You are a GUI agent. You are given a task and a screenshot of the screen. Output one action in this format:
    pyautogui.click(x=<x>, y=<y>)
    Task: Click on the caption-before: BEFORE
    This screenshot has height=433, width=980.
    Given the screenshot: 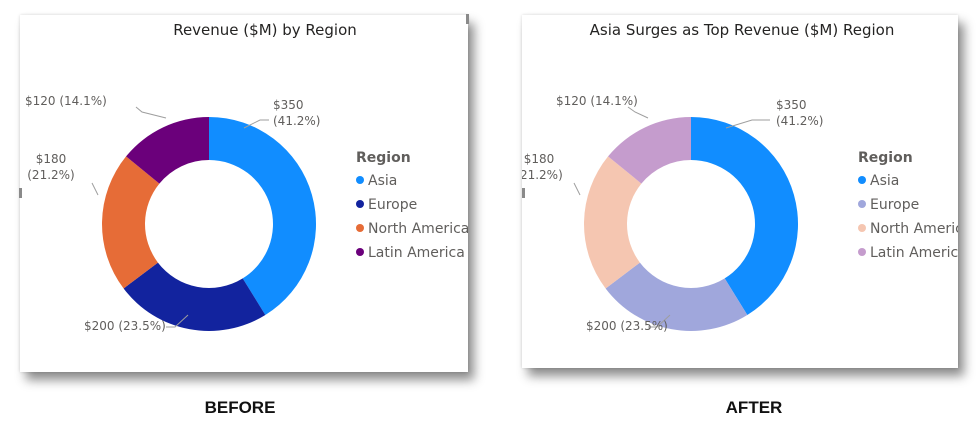 What is the action you would take?
    pyautogui.click(x=240, y=407)
    